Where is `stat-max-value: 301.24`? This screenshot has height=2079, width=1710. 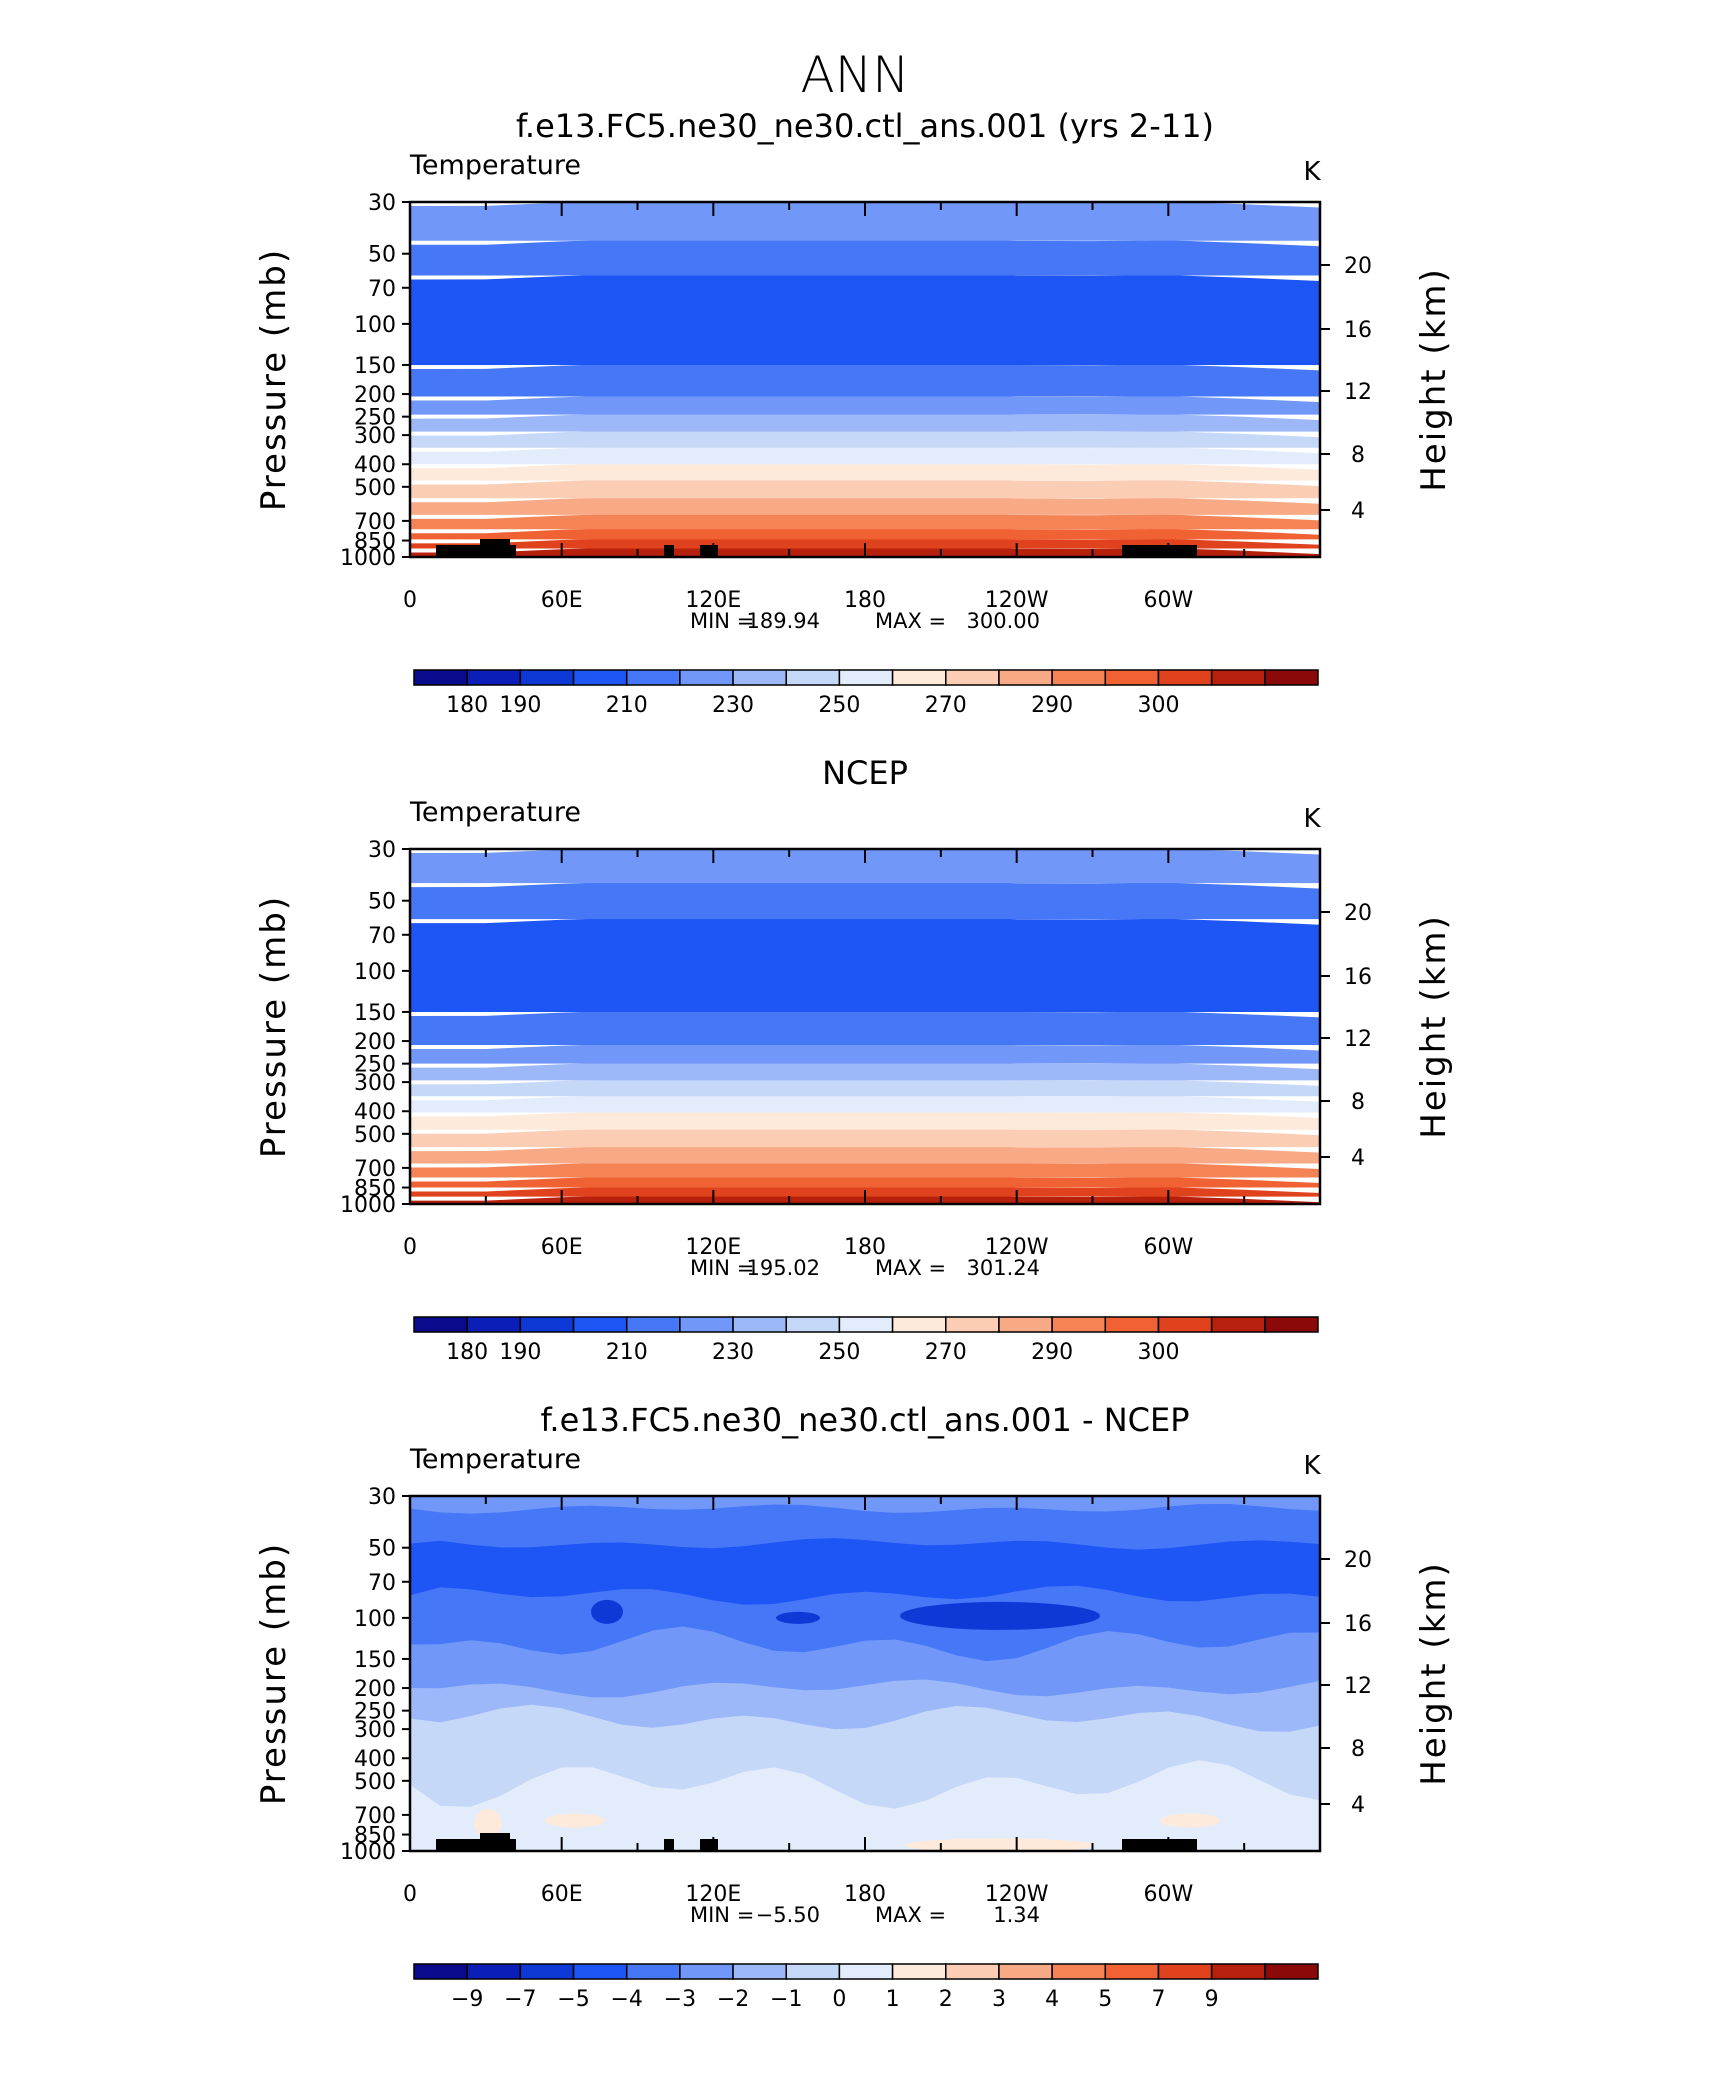
stat-max-value: 301.24 is located at coordinates (1003, 1268).